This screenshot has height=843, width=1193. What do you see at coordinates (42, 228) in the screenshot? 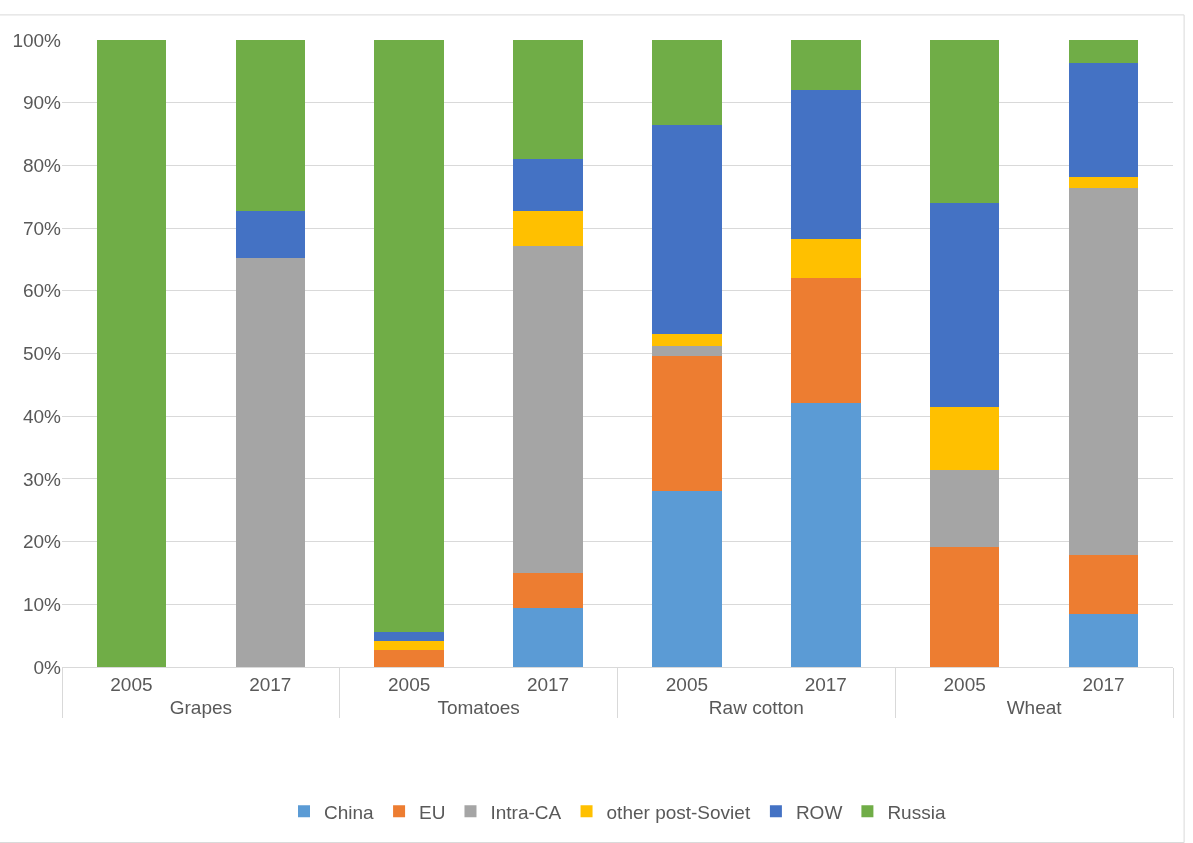
I see `y-tick-label: 70%` at bounding box center [42, 228].